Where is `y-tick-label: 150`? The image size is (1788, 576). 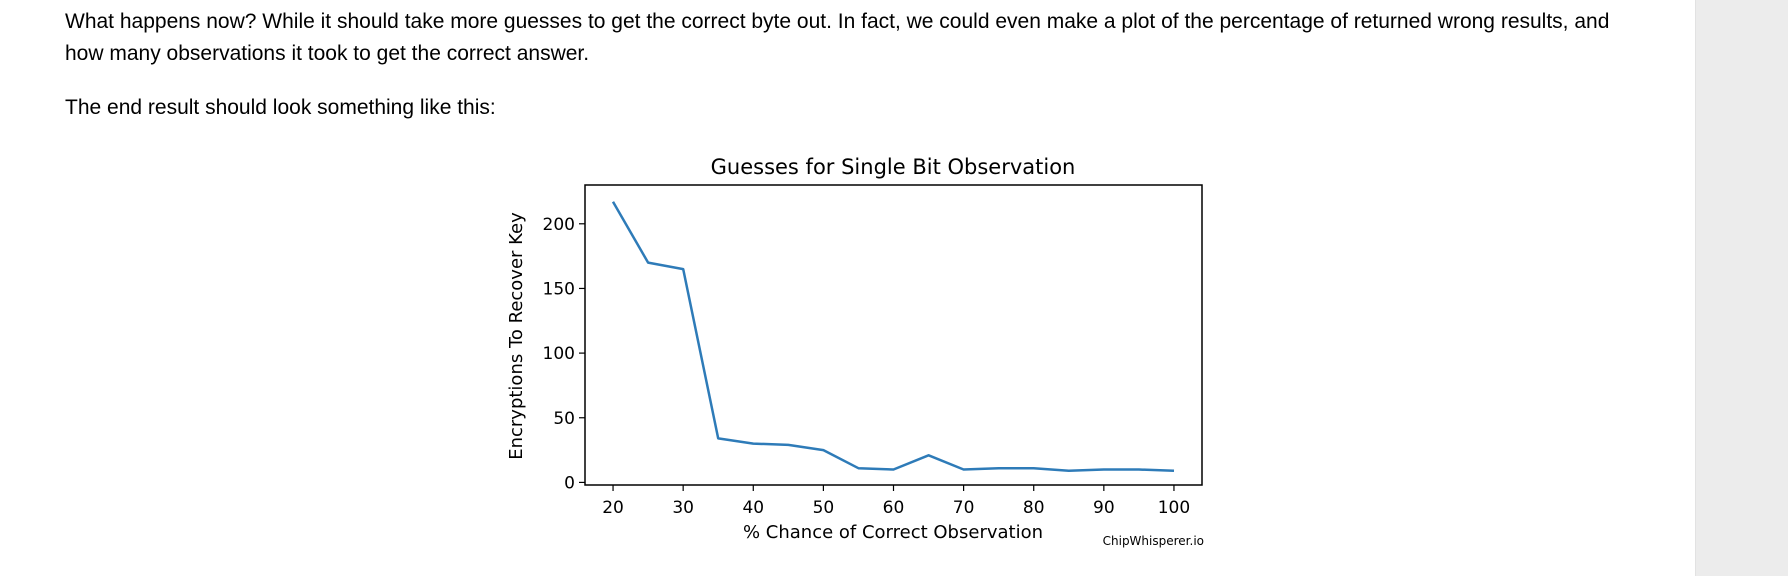 y-tick-label: 150 is located at coordinates (559, 289).